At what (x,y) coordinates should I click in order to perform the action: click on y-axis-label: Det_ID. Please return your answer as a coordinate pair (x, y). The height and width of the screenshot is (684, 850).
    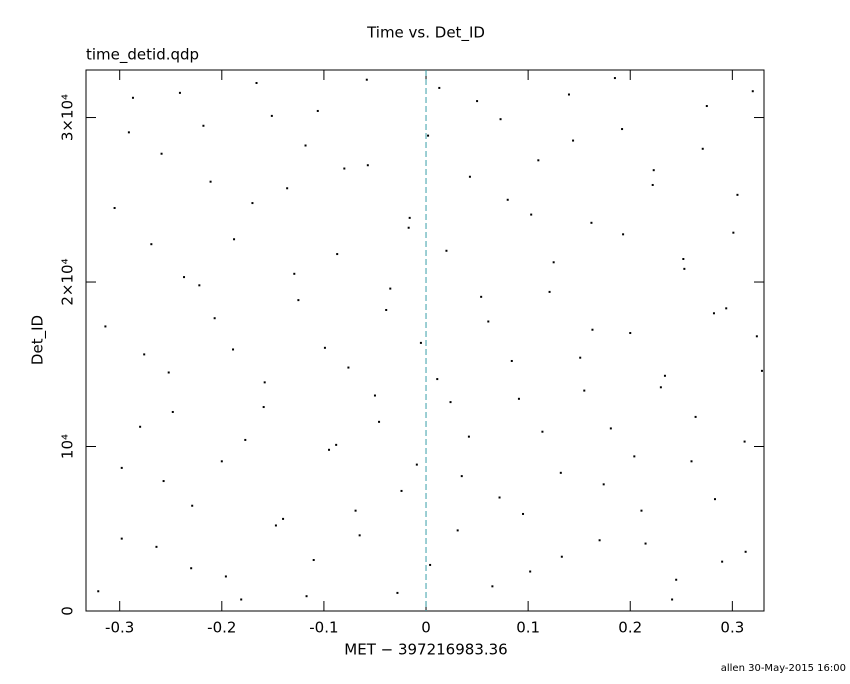
    Looking at the image, I should click on (38, 340).